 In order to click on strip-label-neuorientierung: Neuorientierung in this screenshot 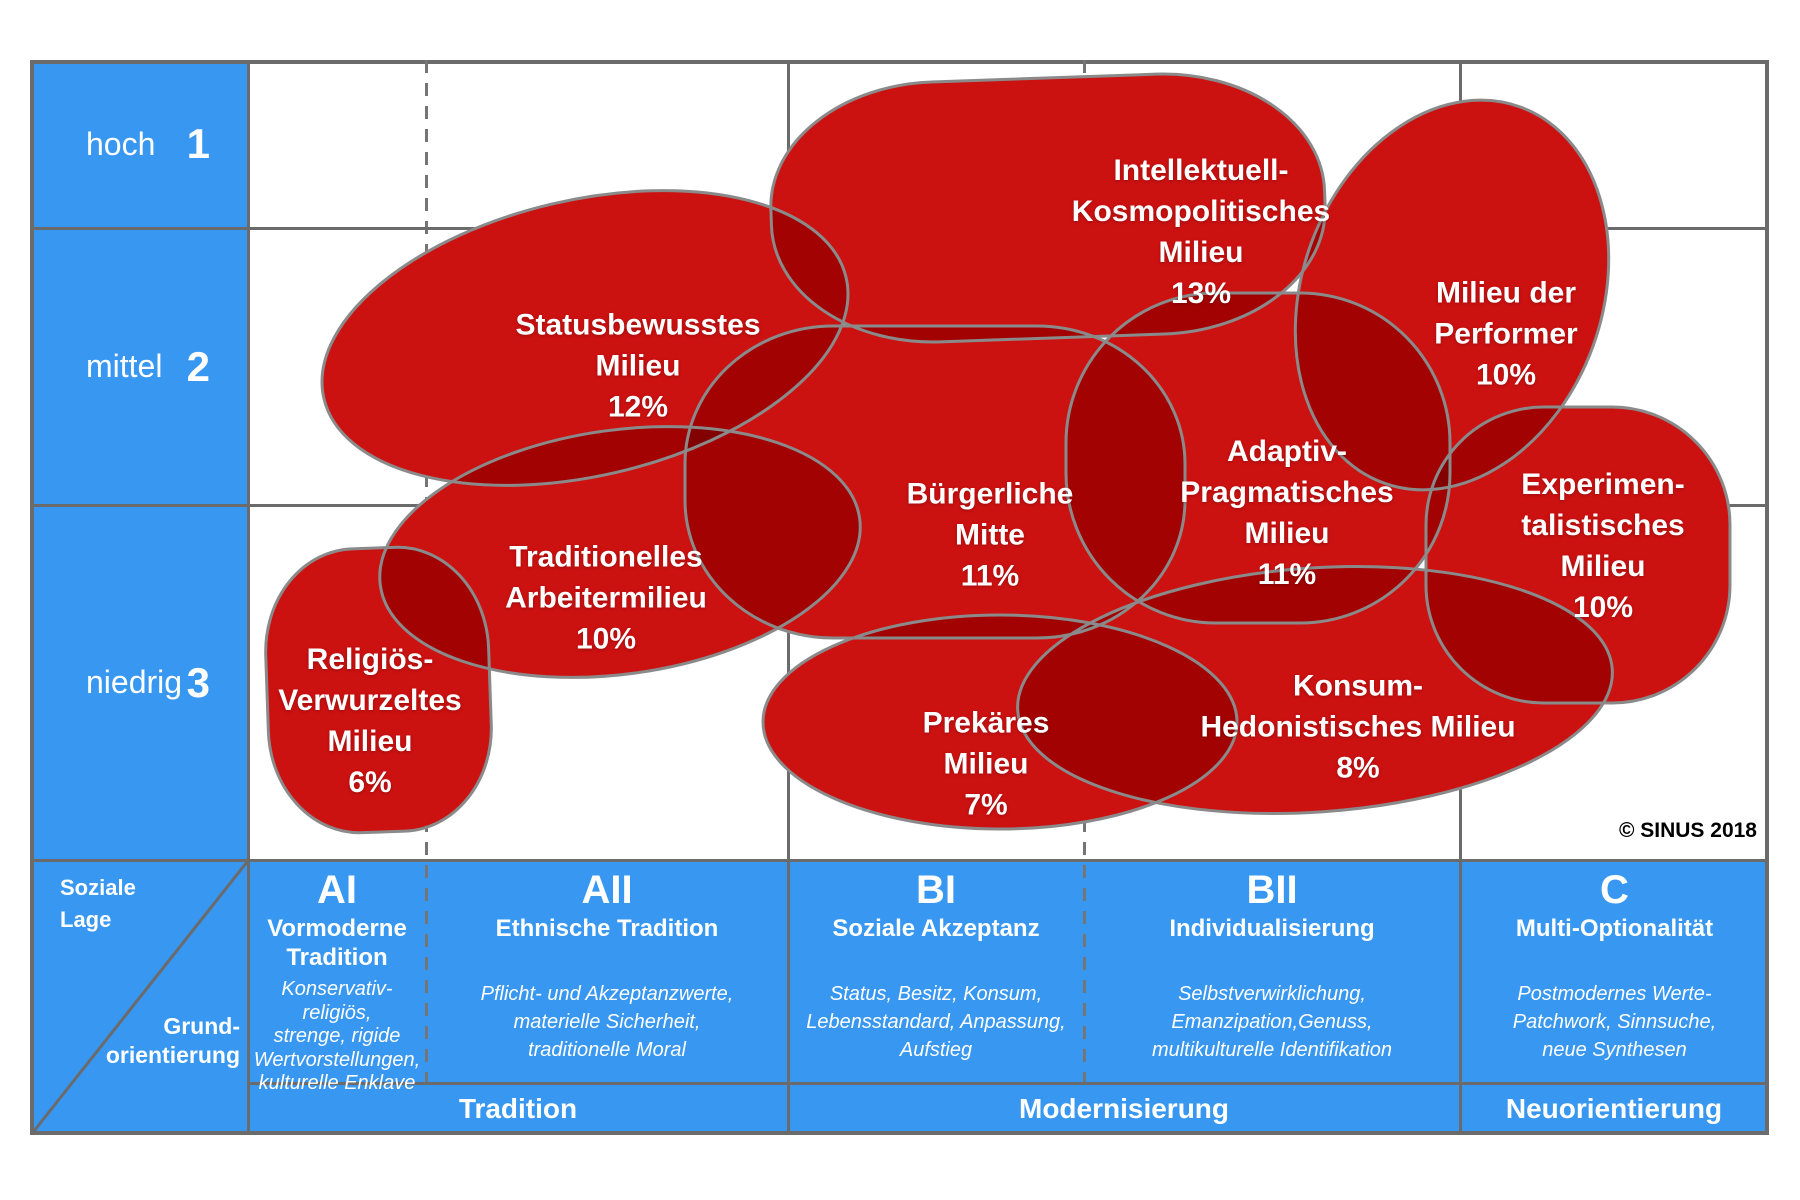, I will do `click(1614, 1108)`.